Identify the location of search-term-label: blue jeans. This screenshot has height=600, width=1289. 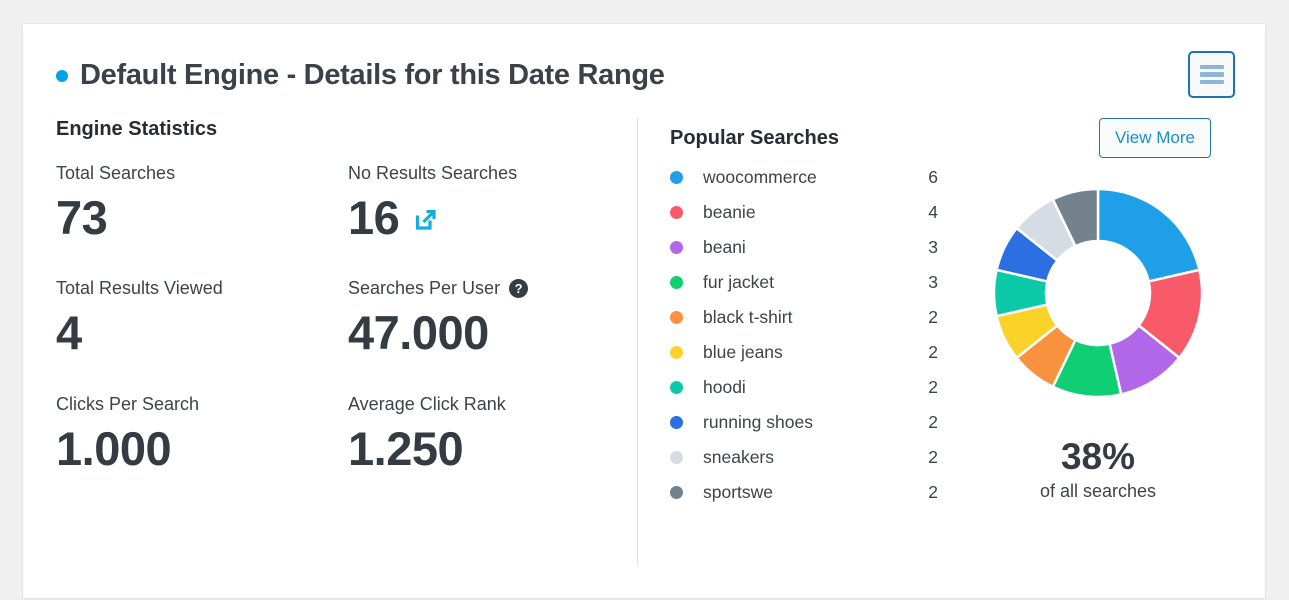
(743, 352).